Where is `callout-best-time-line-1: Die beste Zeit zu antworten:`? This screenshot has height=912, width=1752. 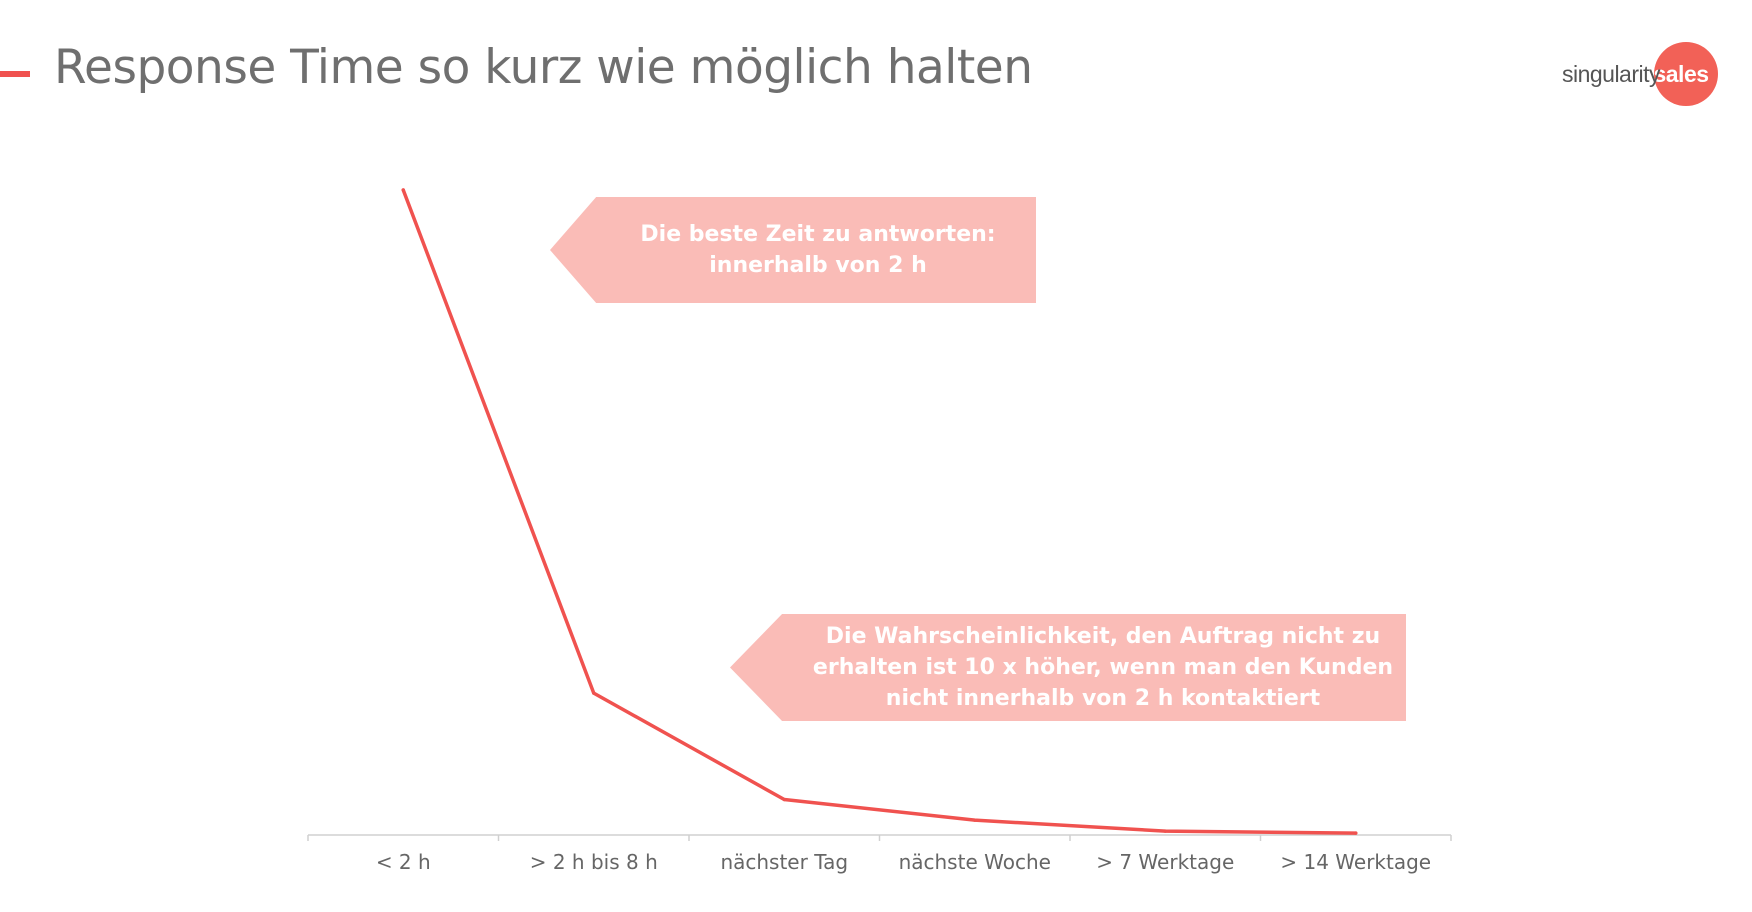 callout-best-time-line-1: Die beste Zeit zu antworten: is located at coordinates (818, 234).